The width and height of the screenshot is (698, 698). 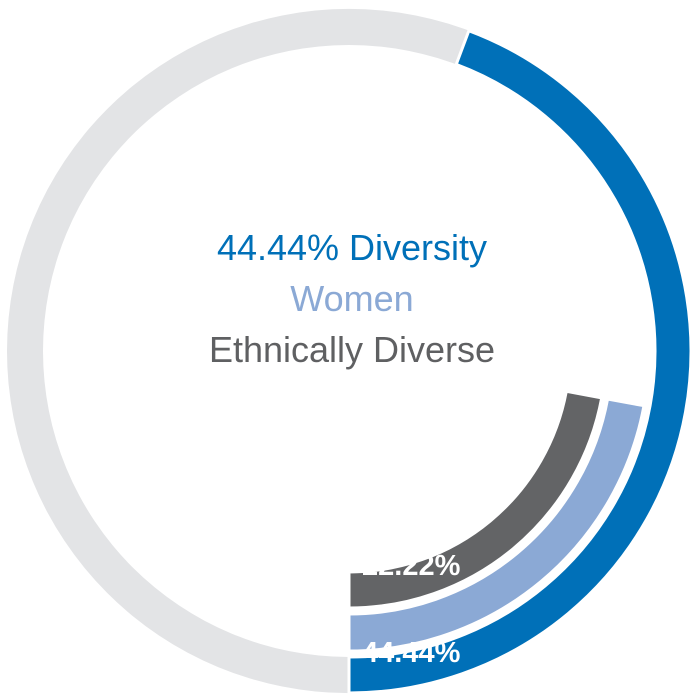 I want to click on bar-ethnically-diverse, so click(x=475, y=499).